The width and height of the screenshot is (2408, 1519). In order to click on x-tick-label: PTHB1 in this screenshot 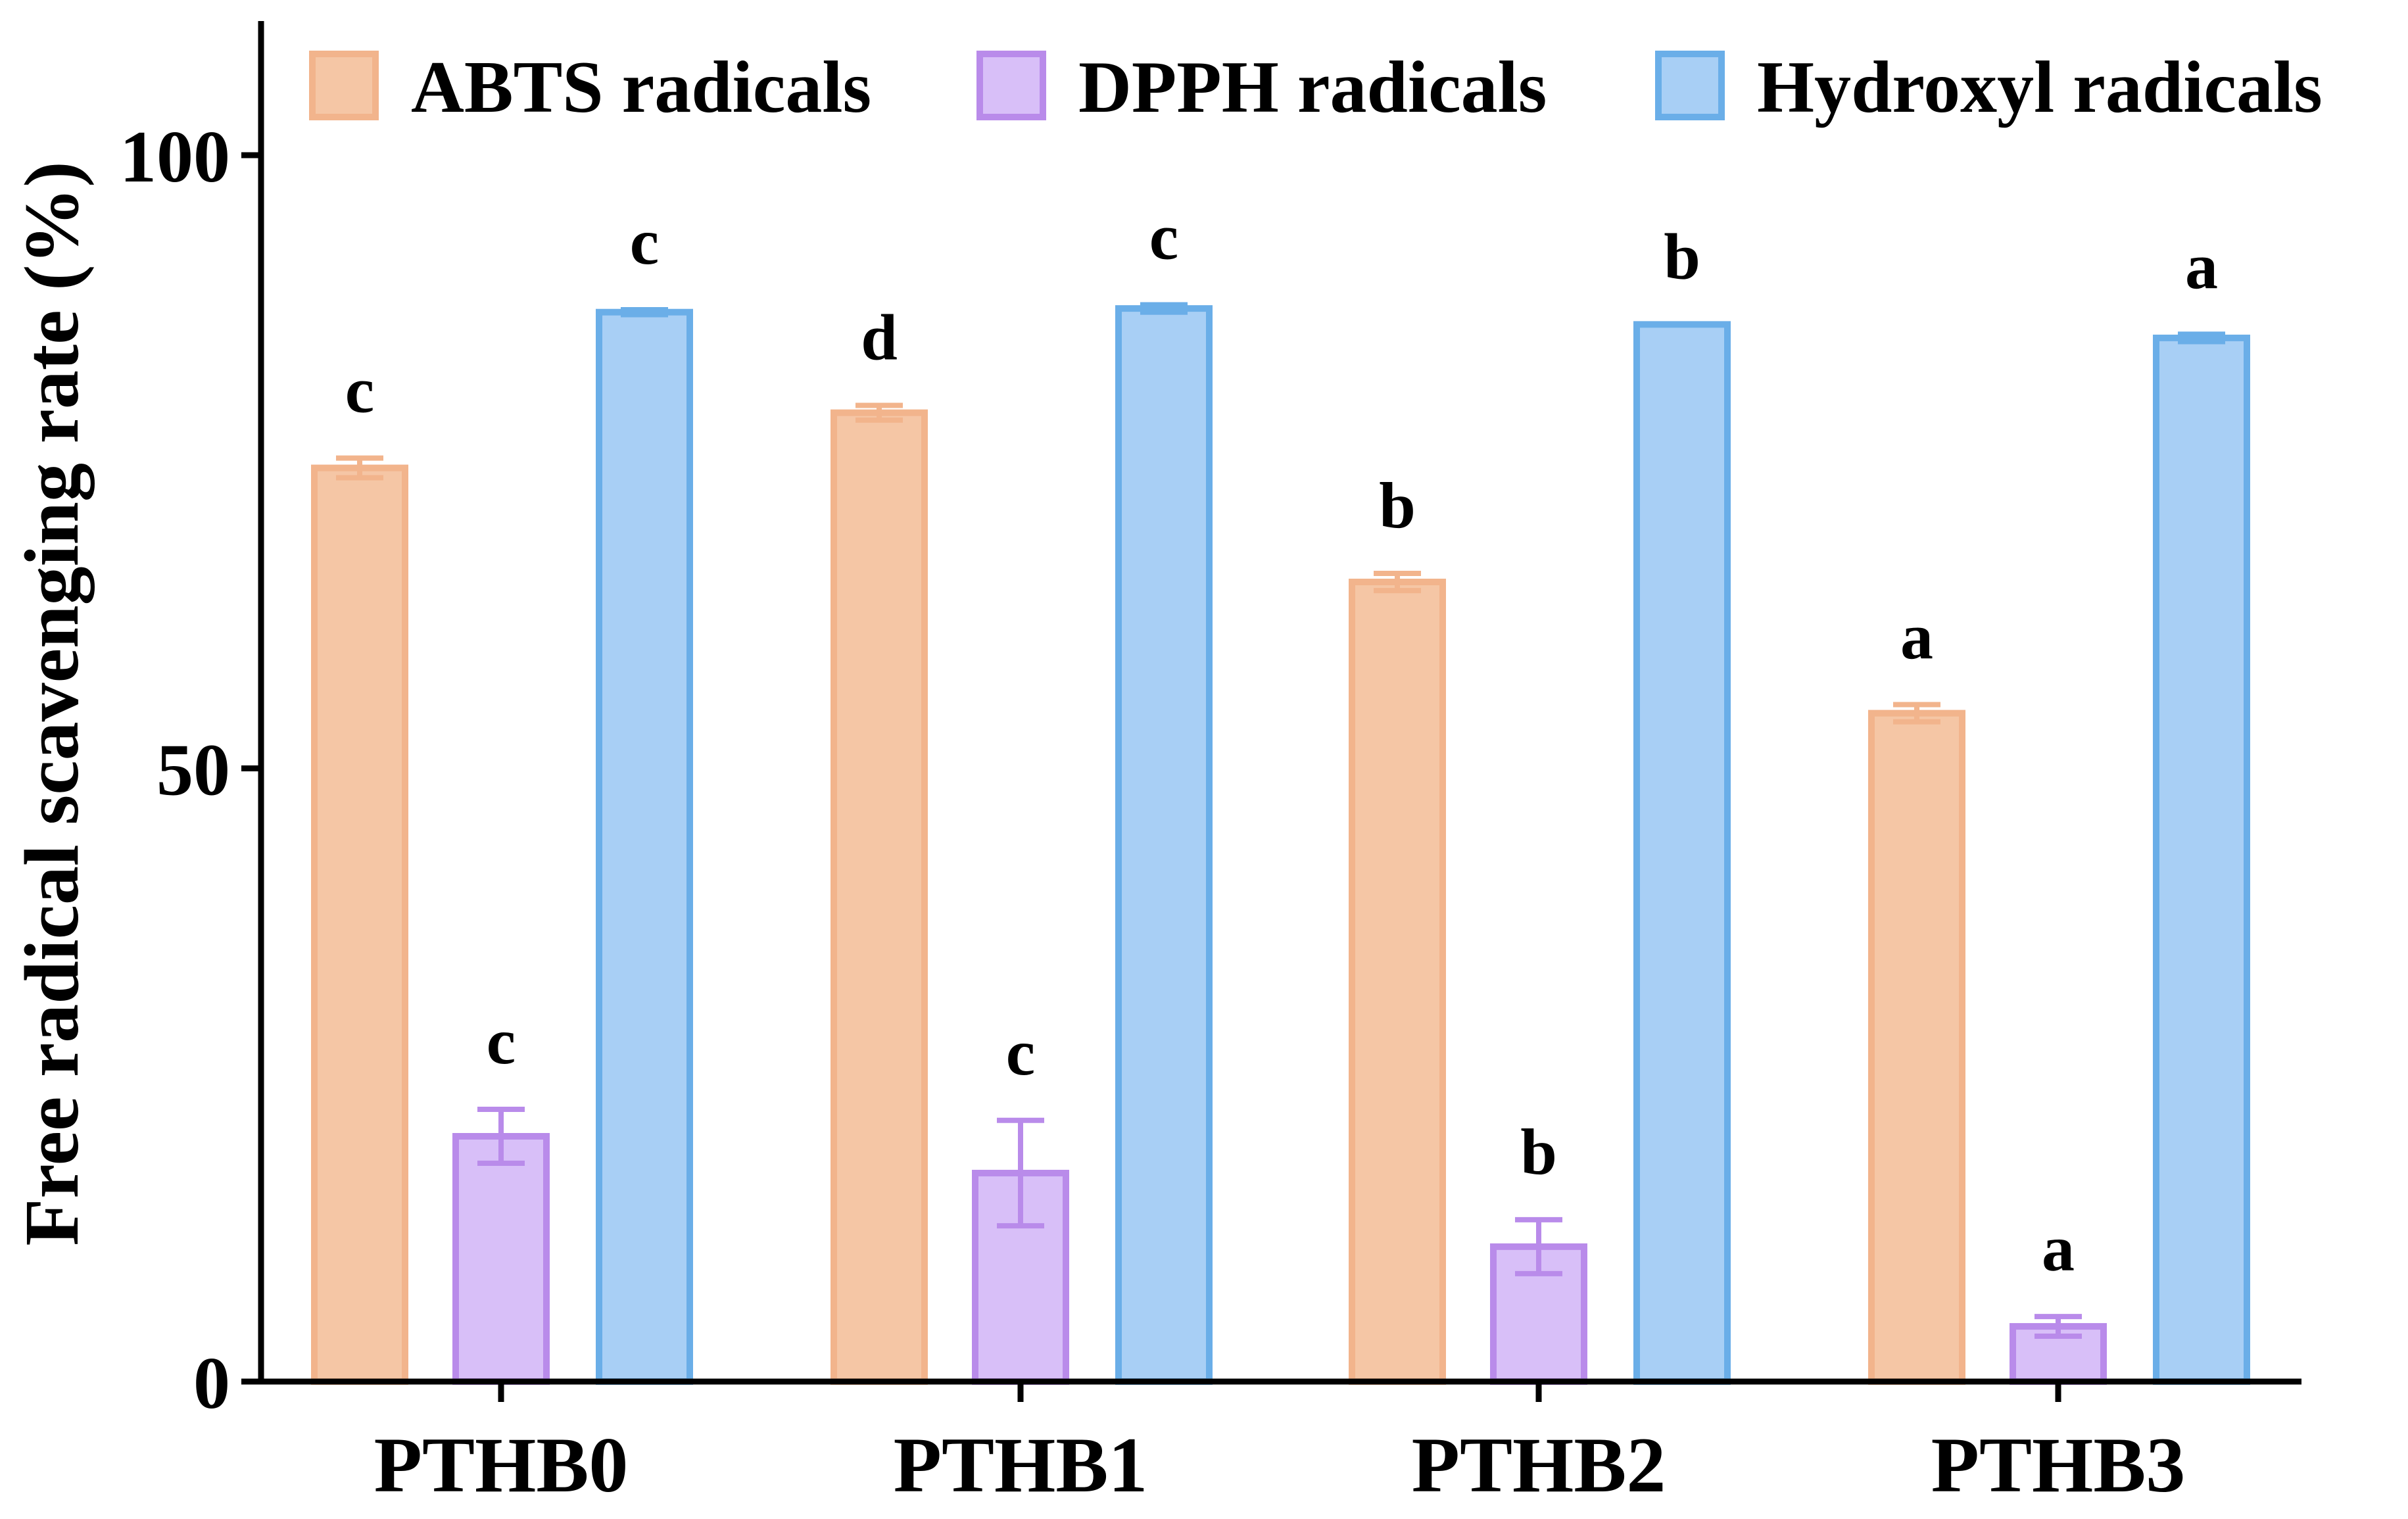, I will do `click(1021, 1465)`.